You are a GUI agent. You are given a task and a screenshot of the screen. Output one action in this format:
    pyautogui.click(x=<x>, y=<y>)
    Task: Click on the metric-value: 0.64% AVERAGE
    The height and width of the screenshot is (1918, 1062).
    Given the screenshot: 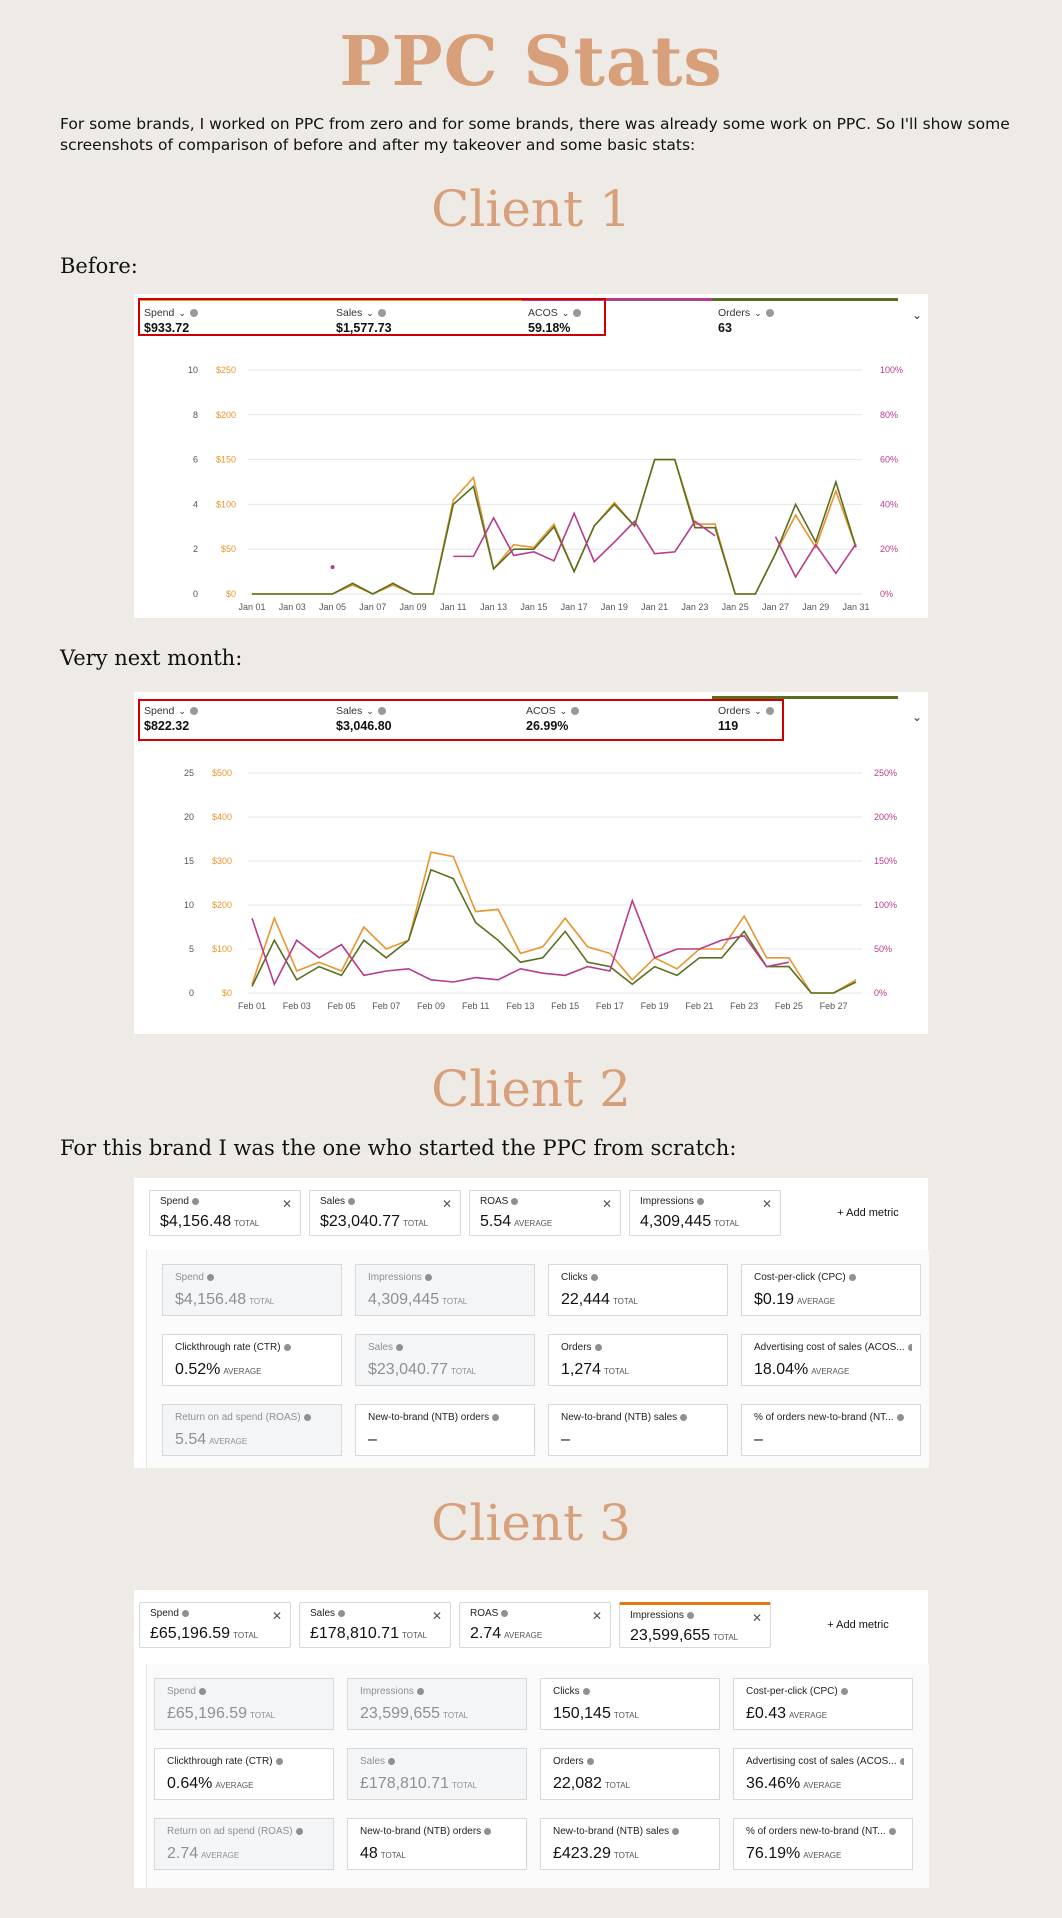 What is the action you would take?
    pyautogui.click(x=210, y=1783)
    